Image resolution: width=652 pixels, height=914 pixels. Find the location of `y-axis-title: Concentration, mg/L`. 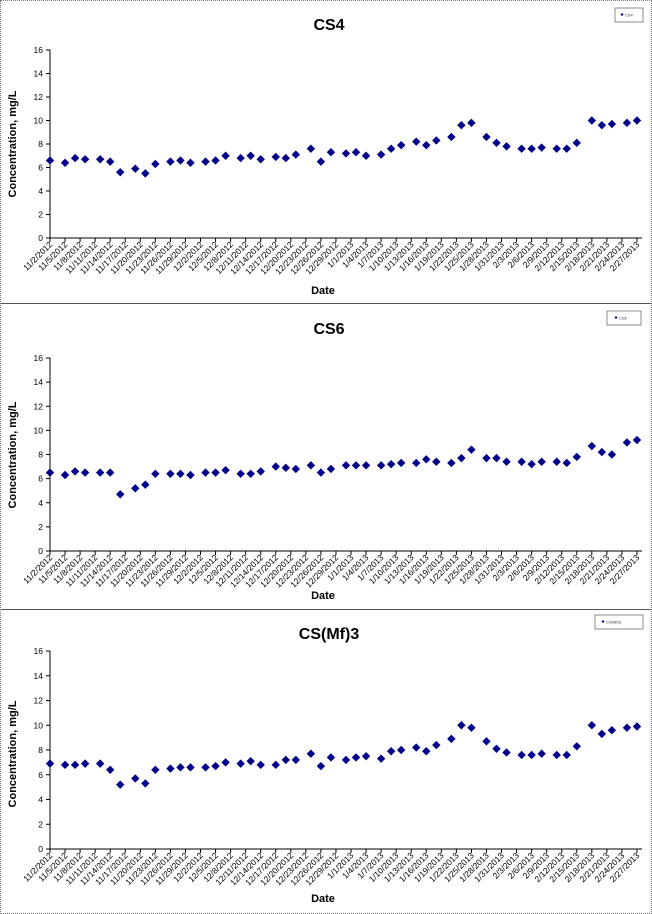

y-axis-title: Concentration, mg/L is located at coordinates (13, 454).